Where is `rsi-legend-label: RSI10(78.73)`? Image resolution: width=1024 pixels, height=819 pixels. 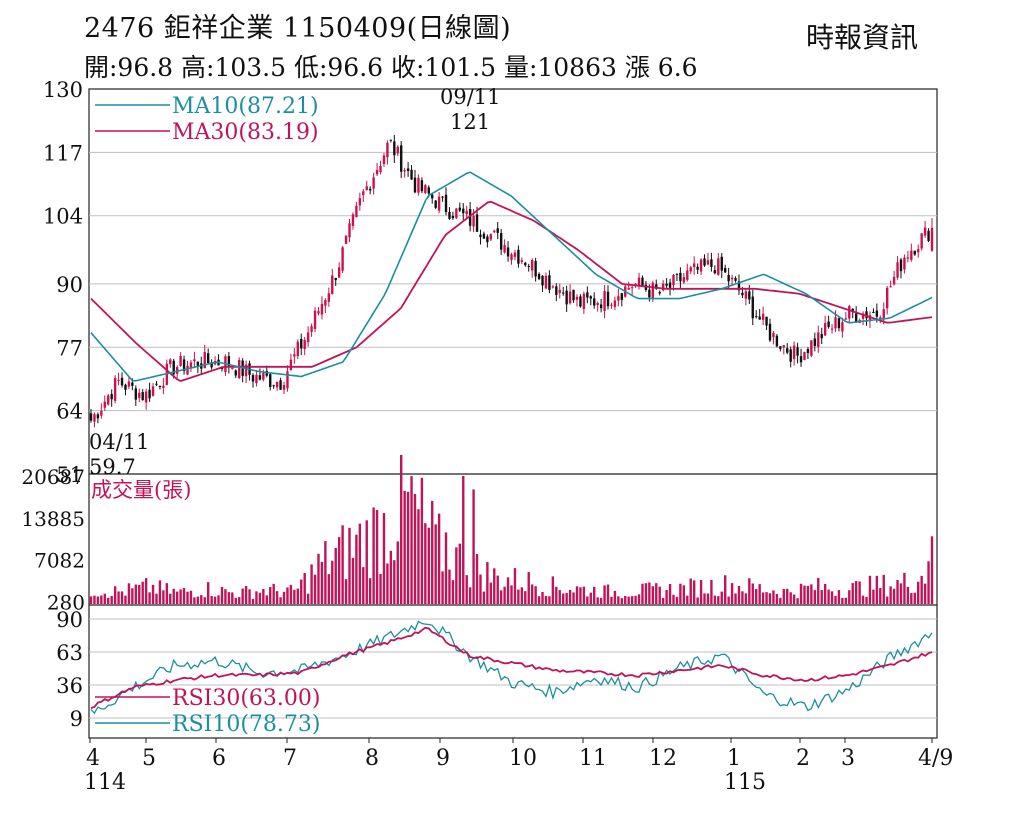
rsi-legend-label: RSI10(78.73) is located at coordinates (246, 724).